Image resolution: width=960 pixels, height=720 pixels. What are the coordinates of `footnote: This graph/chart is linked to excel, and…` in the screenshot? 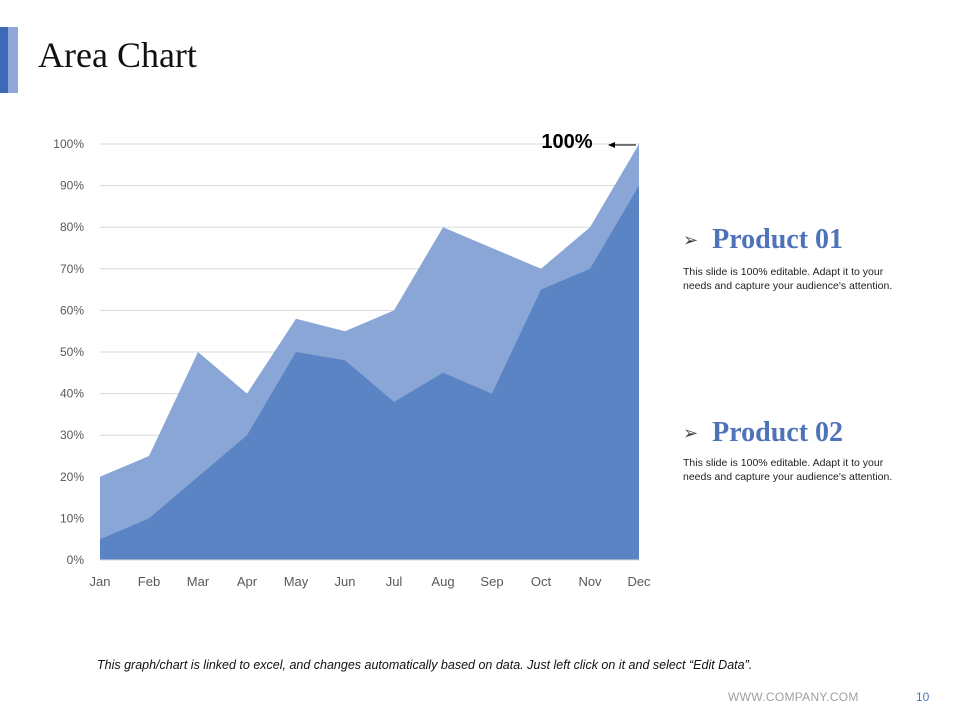 It's located at (425, 665).